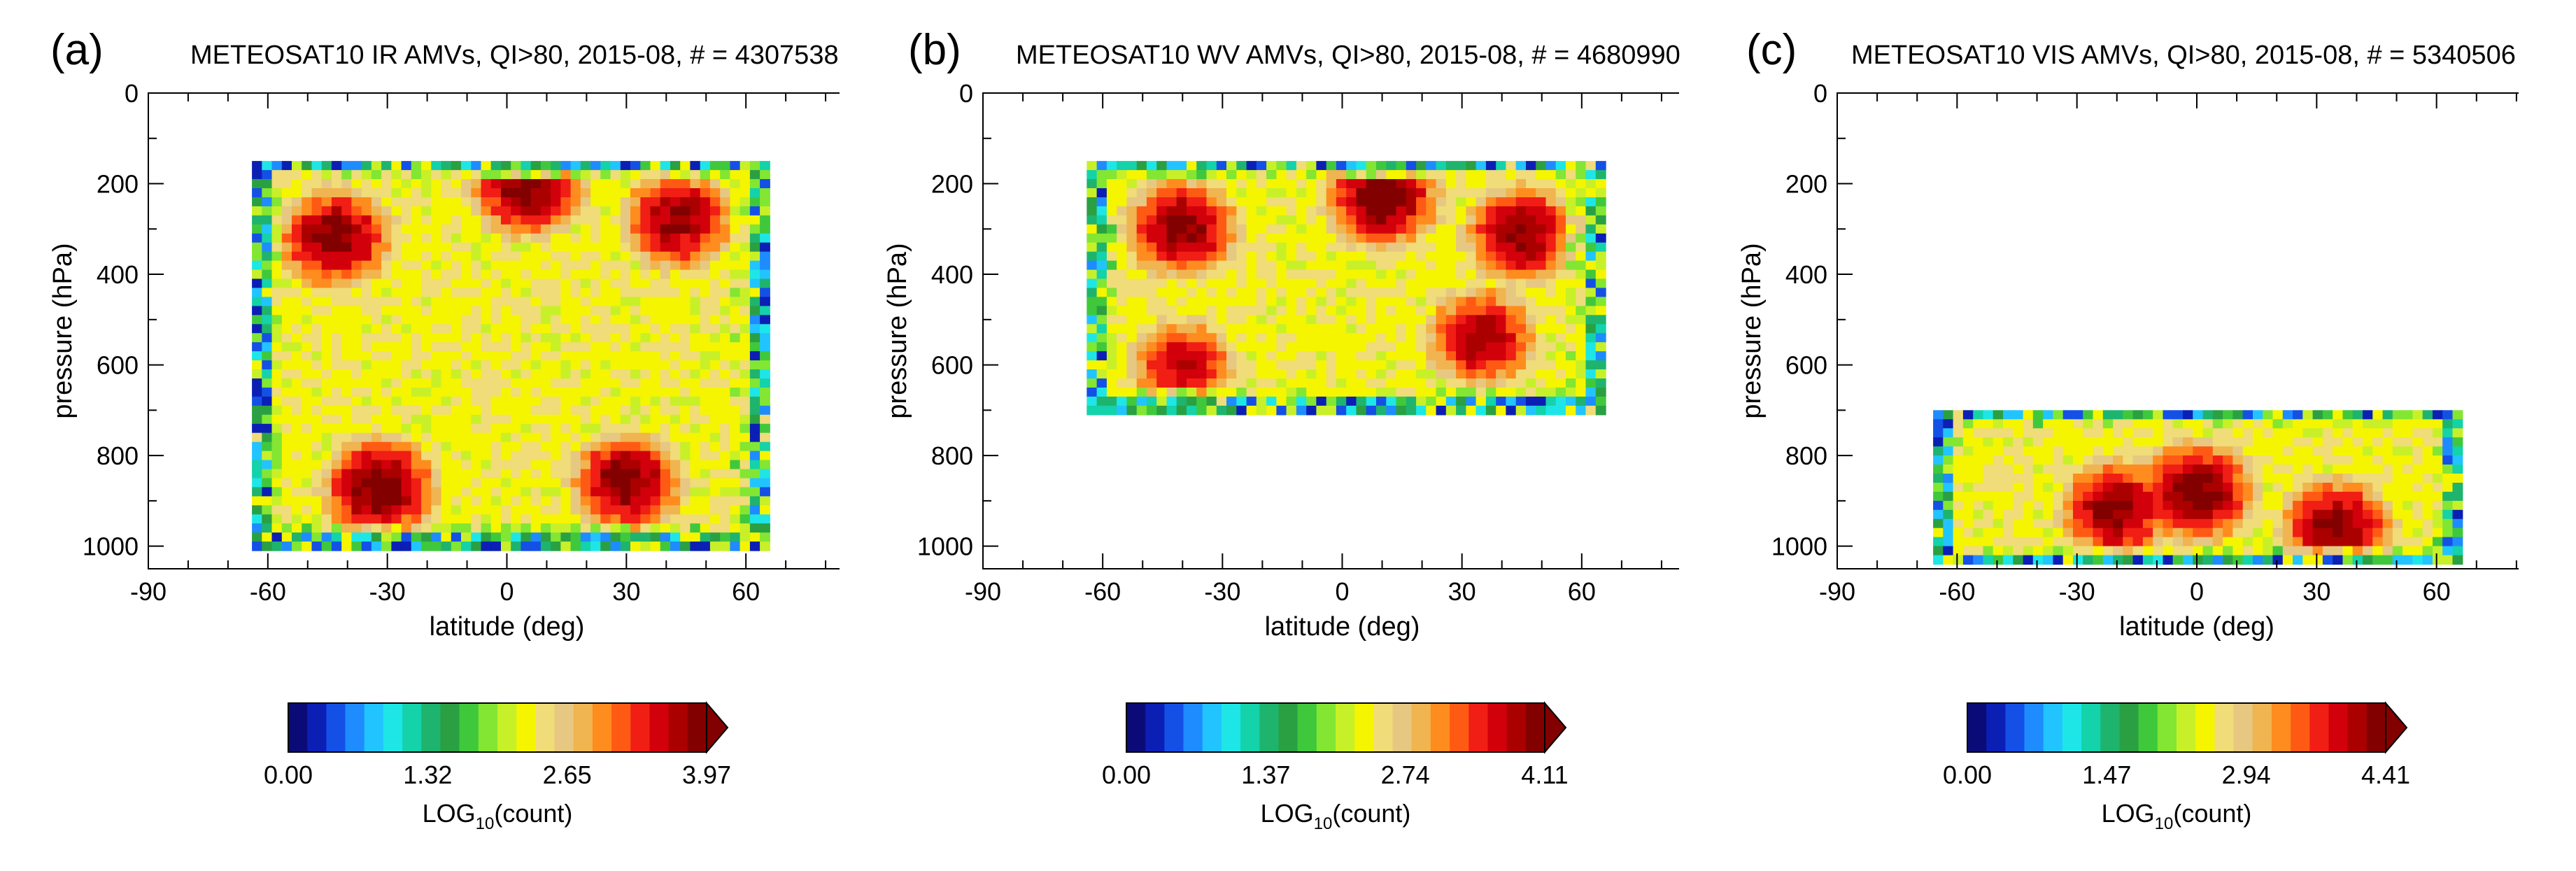 This screenshot has width=2576, height=871. I want to click on y-tick-label: 400, so click(952, 274).